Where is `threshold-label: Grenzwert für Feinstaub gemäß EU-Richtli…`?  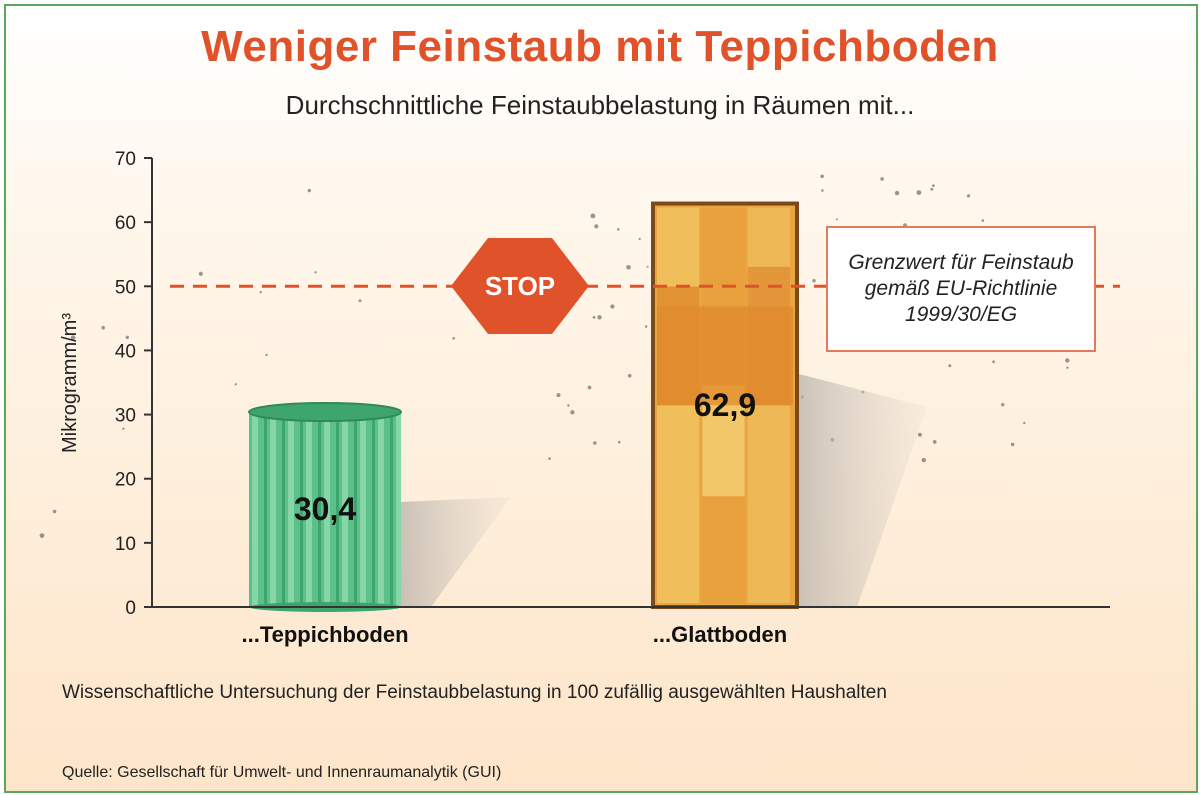 threshold-label: Grenzwert für Feinstaub gemäß EU-Richtli… is located at coordinates (961, 288).